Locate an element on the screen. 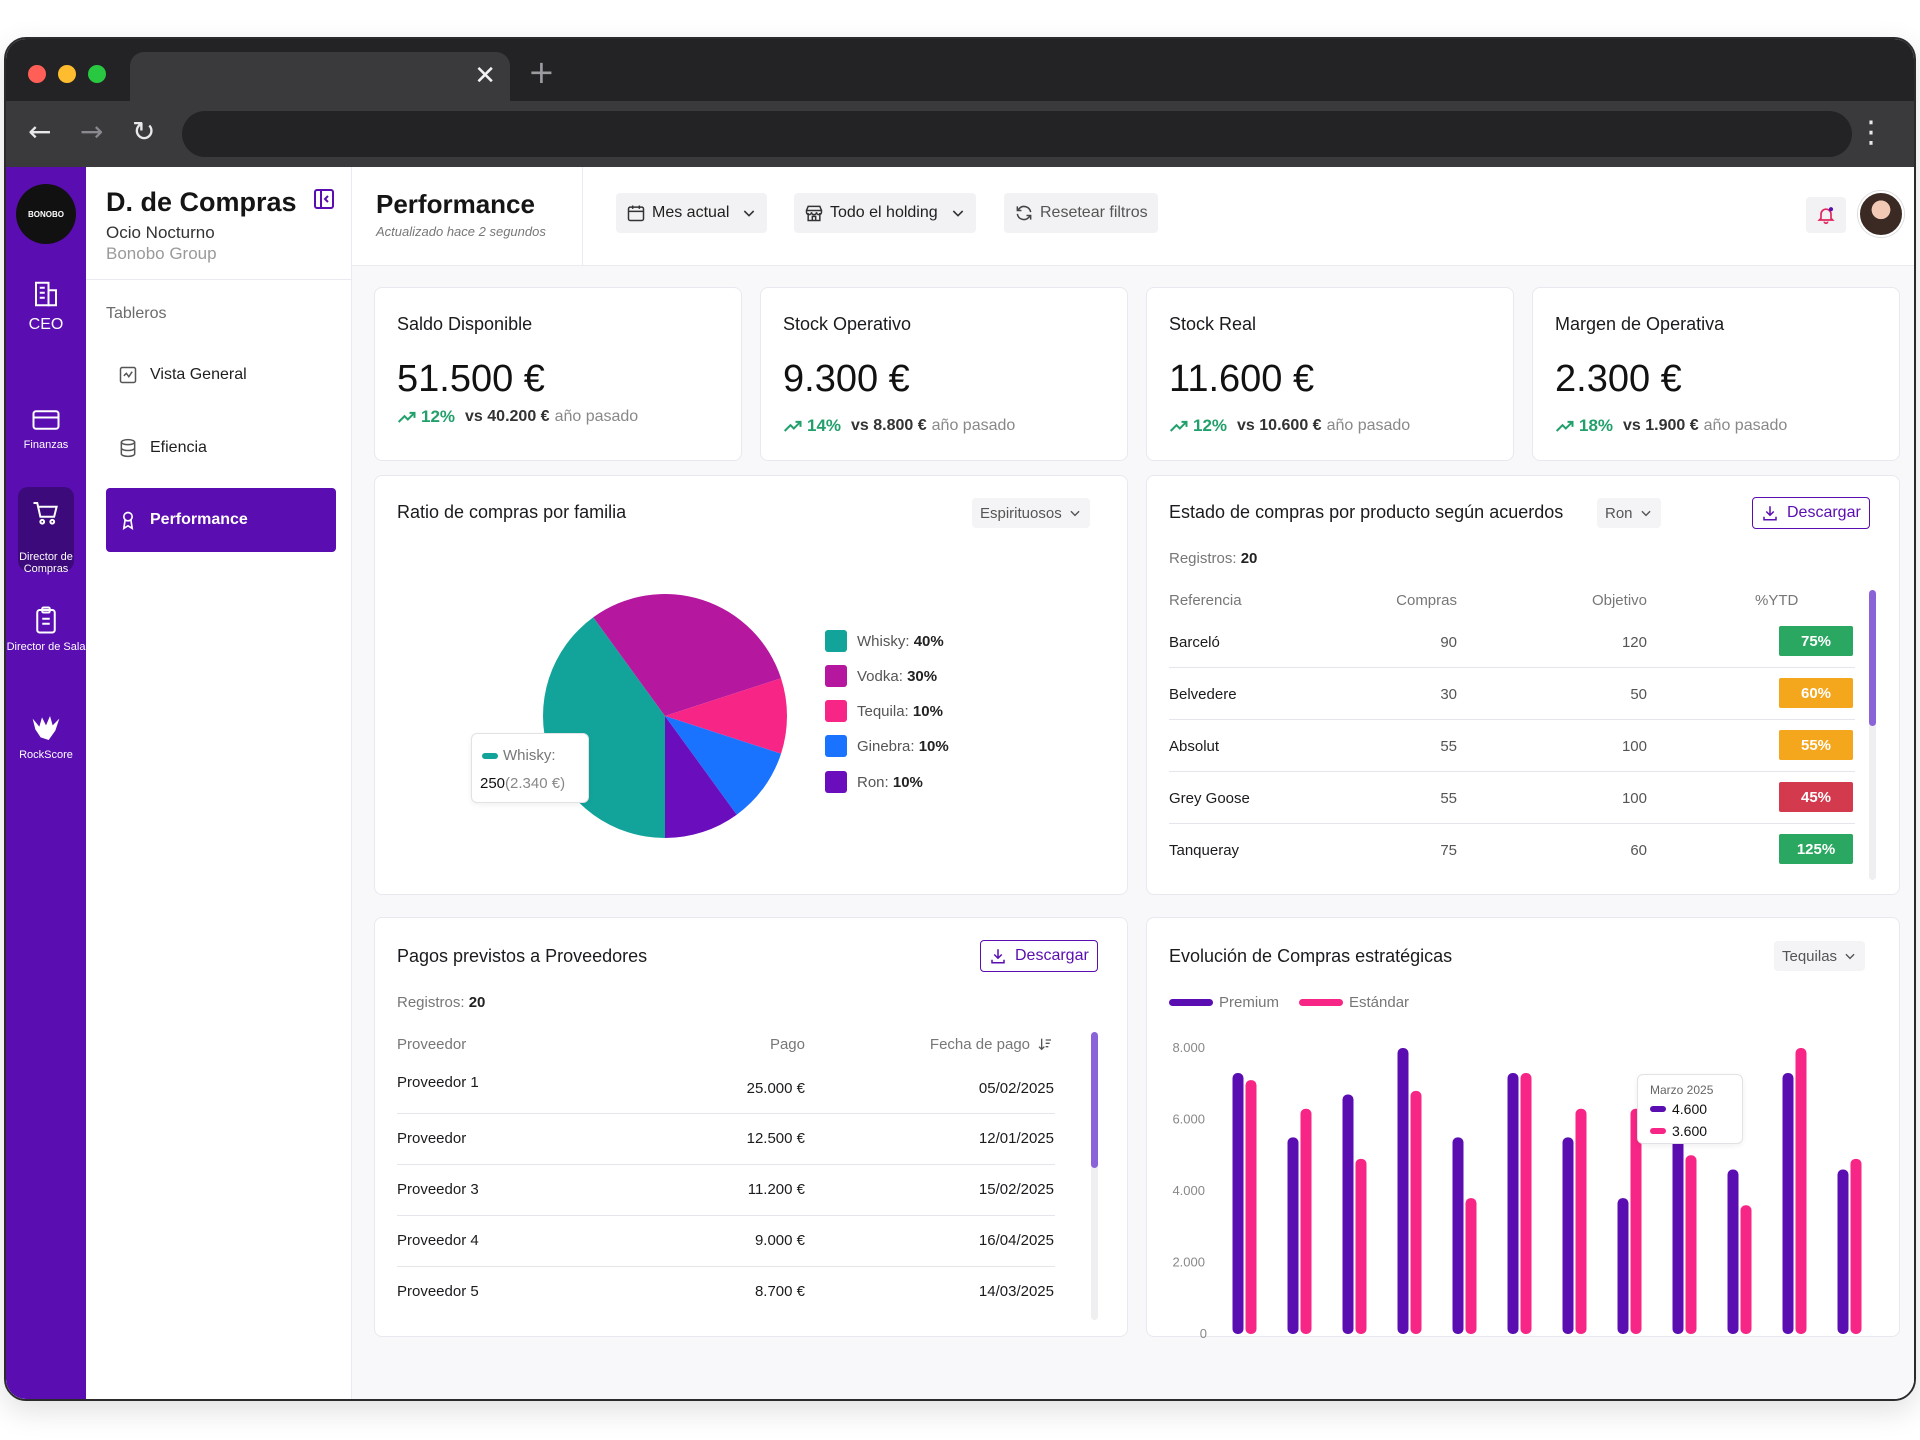  bar-estándar-jun is located at coordinates (1251, 1207).